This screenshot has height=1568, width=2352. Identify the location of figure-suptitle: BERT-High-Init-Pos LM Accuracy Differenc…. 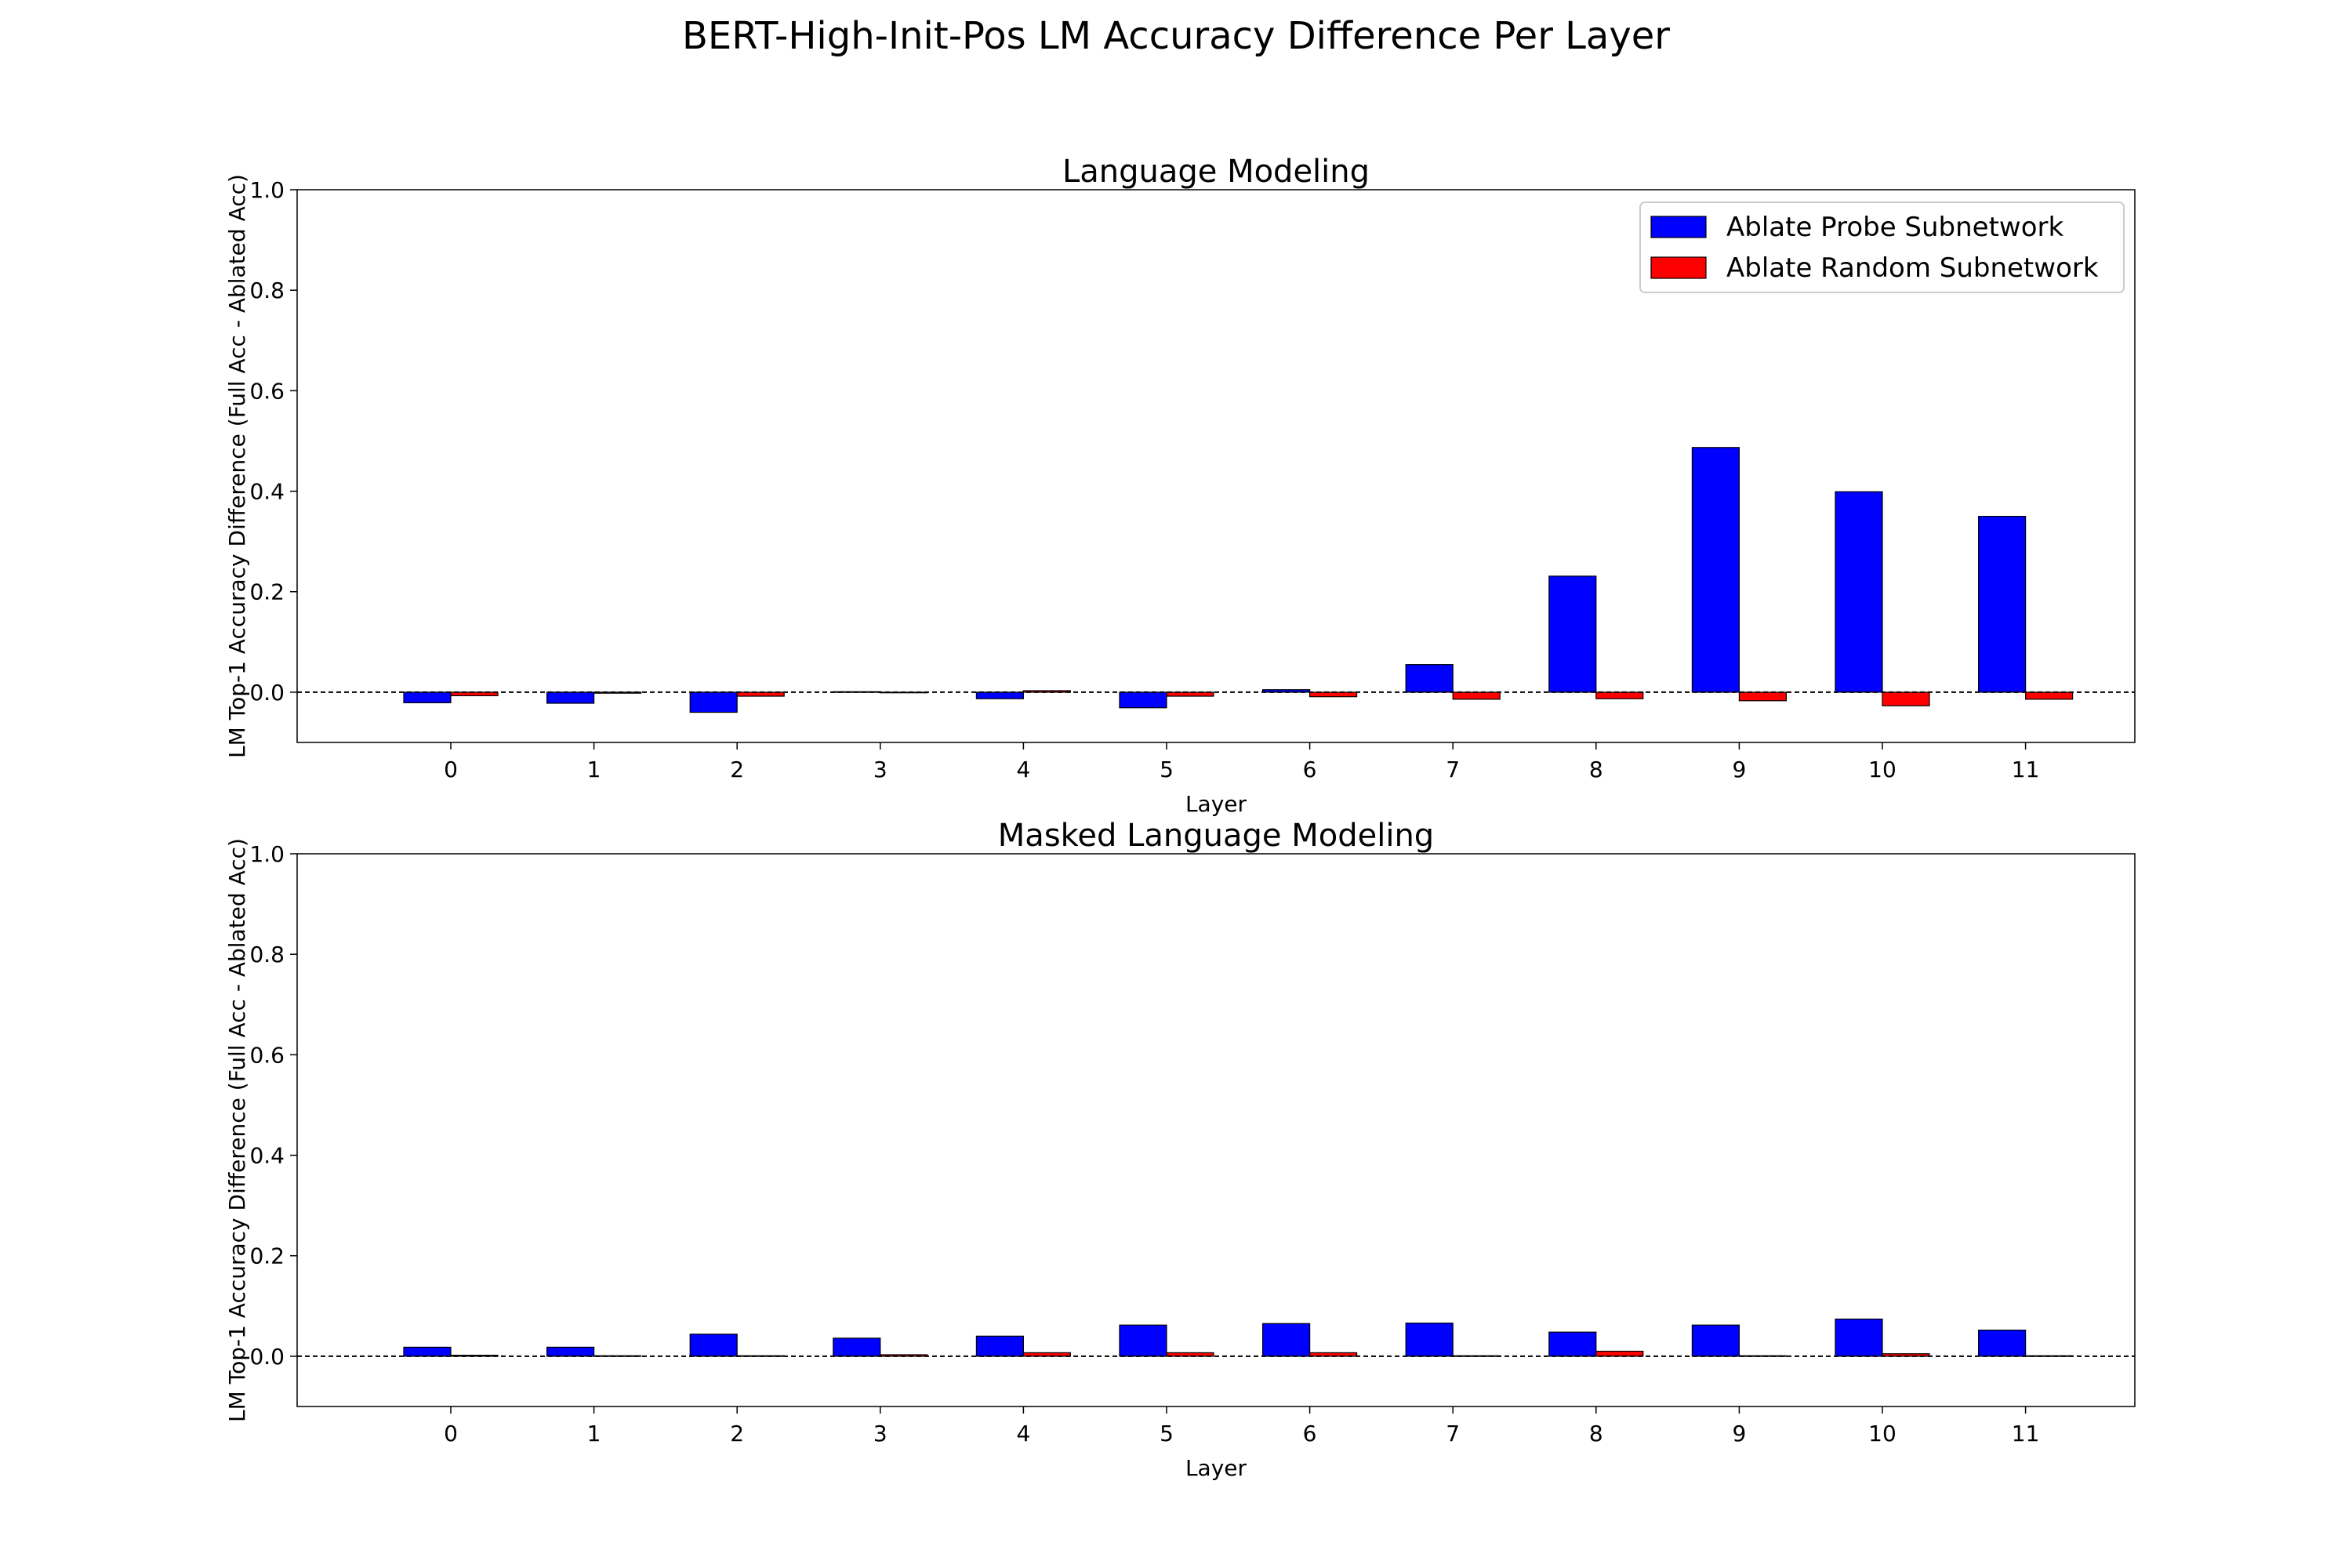
(1176, 36).